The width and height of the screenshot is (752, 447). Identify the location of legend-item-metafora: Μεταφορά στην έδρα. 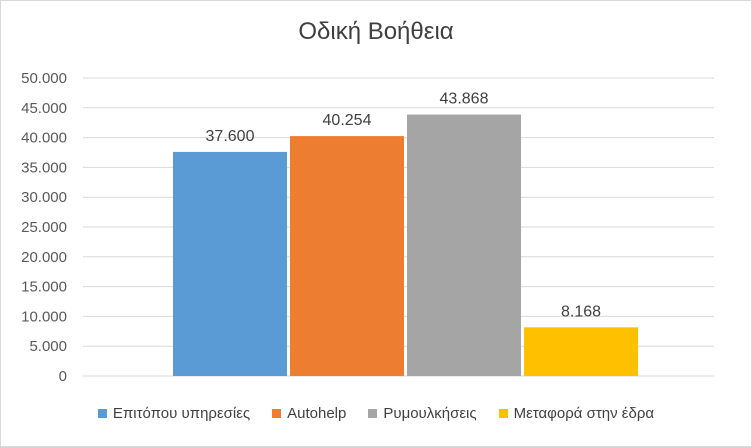
(576, 413).